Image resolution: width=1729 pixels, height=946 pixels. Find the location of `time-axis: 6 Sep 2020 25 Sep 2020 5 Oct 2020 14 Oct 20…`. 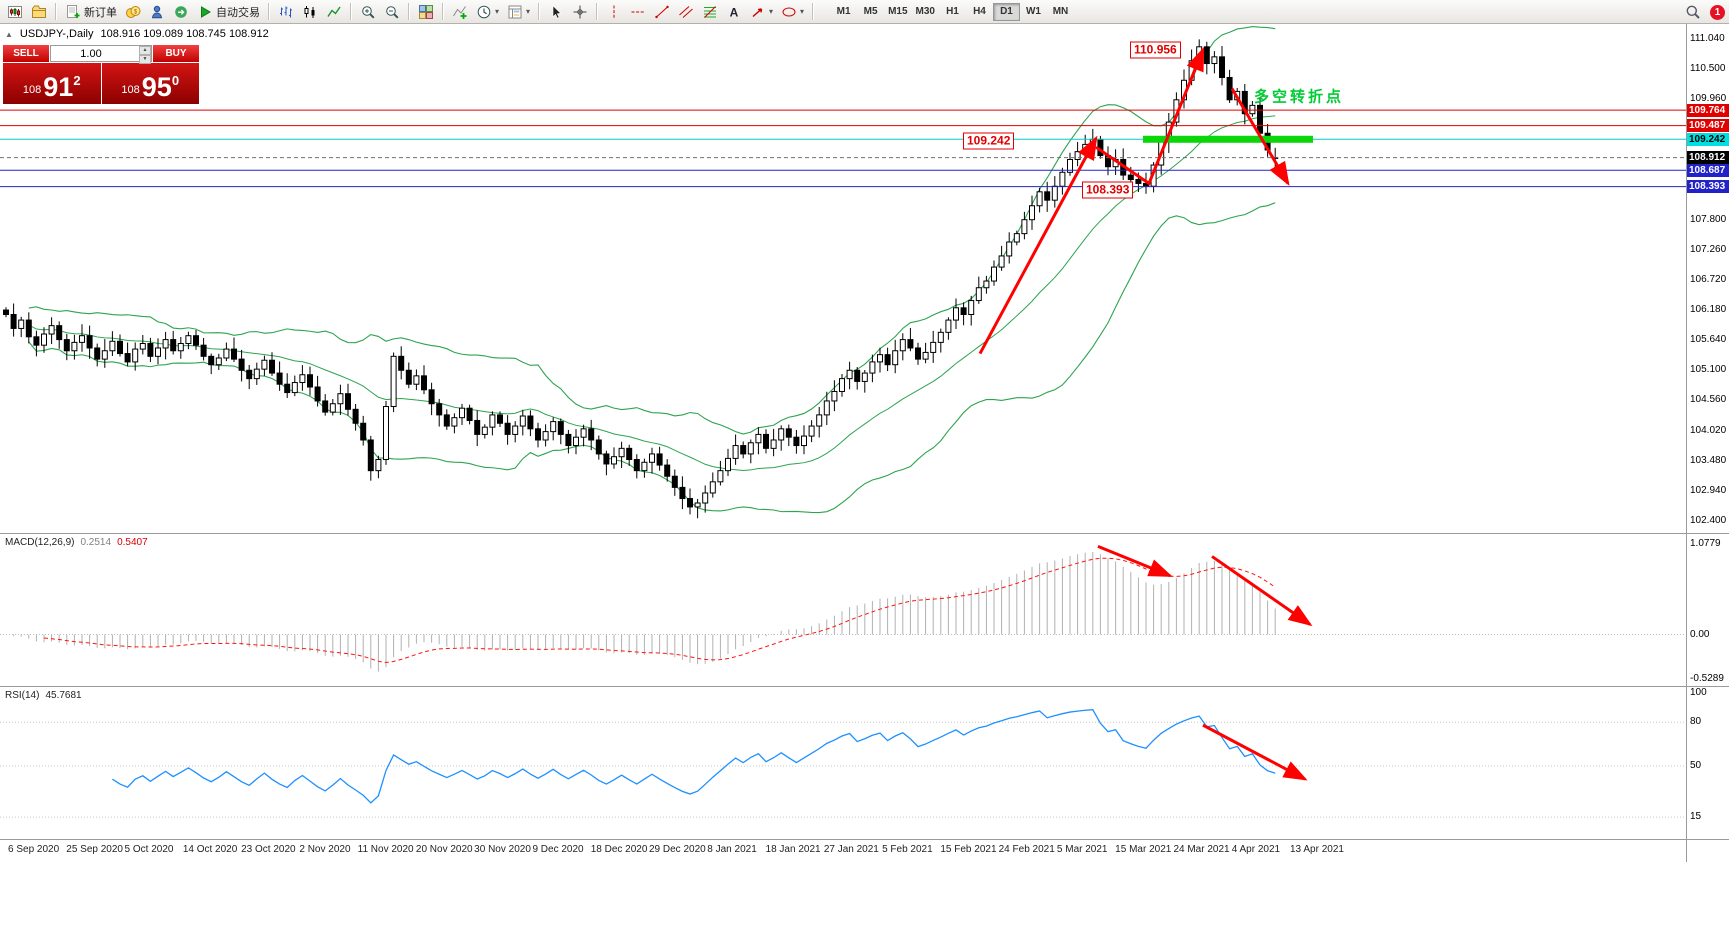

time-axis: 6 Sep 2020 25 Sep 2020 5 Oct 2020 14 Oct 20… is located at coordinates (864, 851).